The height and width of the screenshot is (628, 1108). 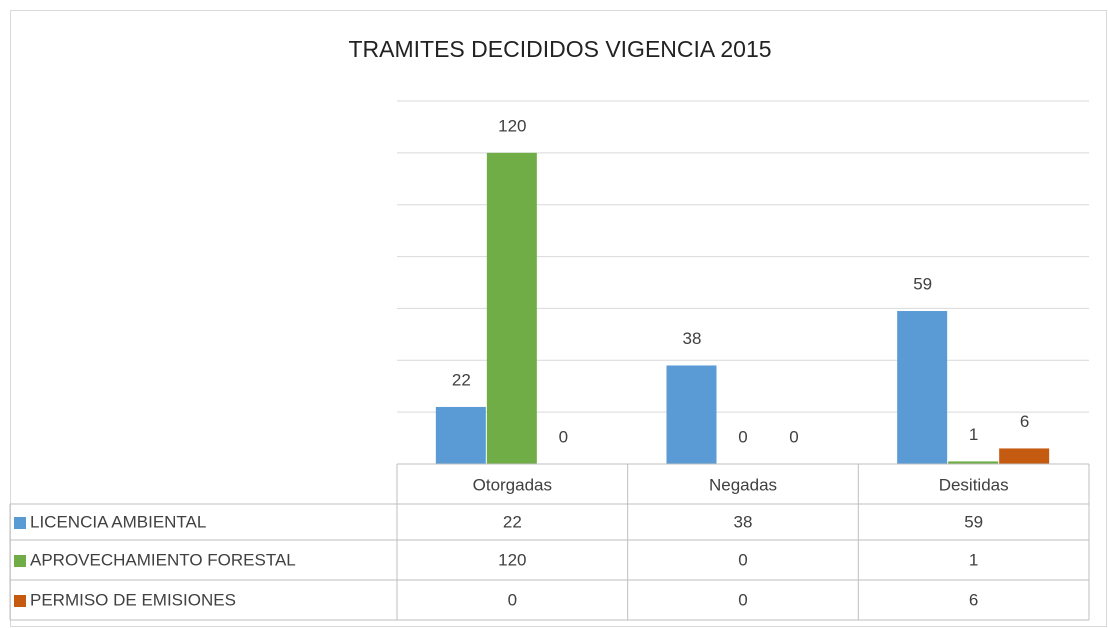 What do you see at coordinates (461, 379) in the screenshot?
I see `data-label: 22` at bounding box center [461, 379].